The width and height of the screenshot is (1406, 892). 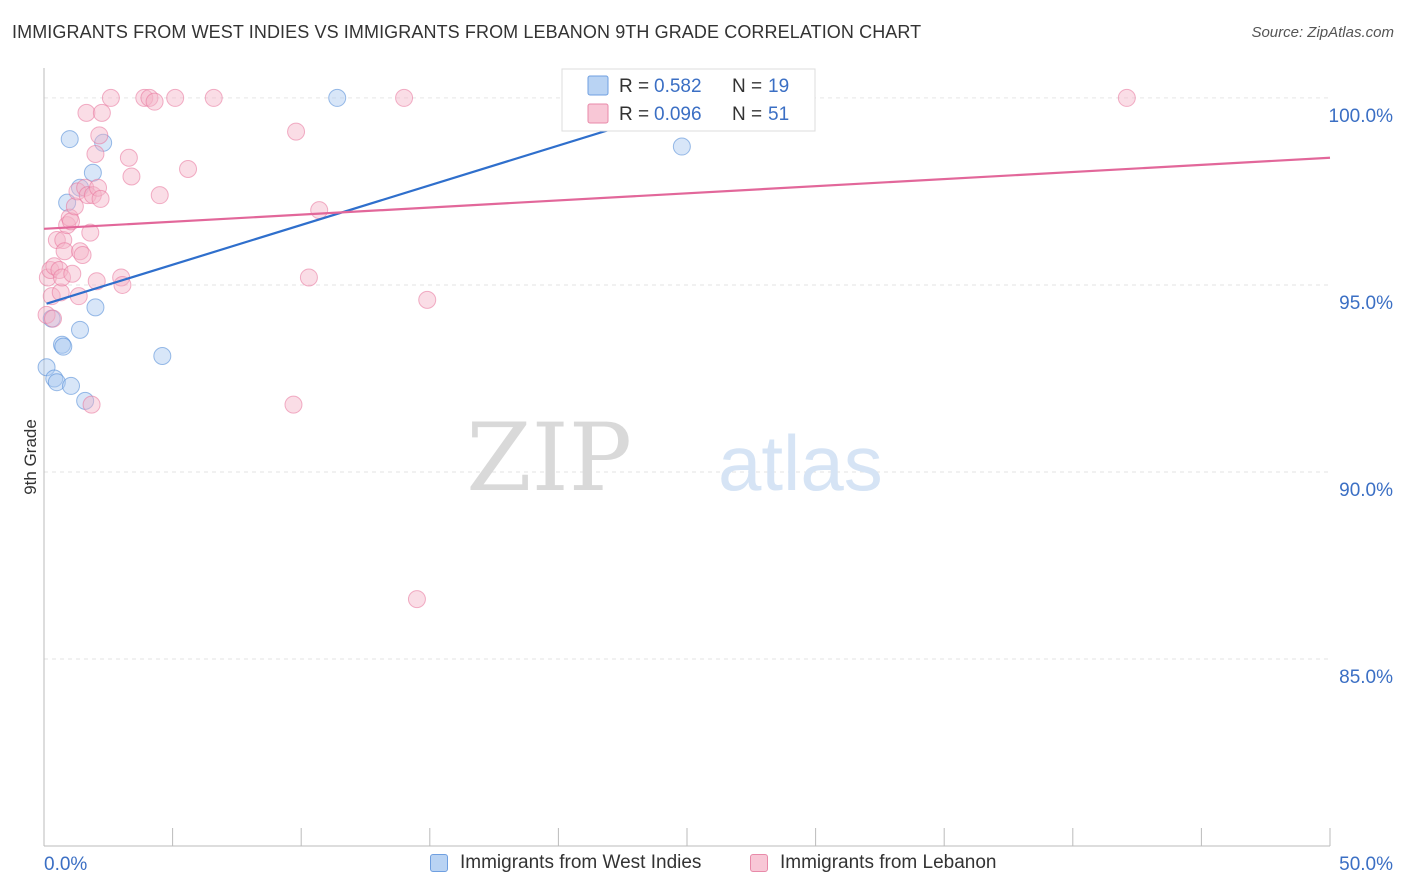 What do you see at coordinates (1366, 677) in the screenshot?
I see `y-tick-label: 85.0%` at bounding box center [1366, 677].